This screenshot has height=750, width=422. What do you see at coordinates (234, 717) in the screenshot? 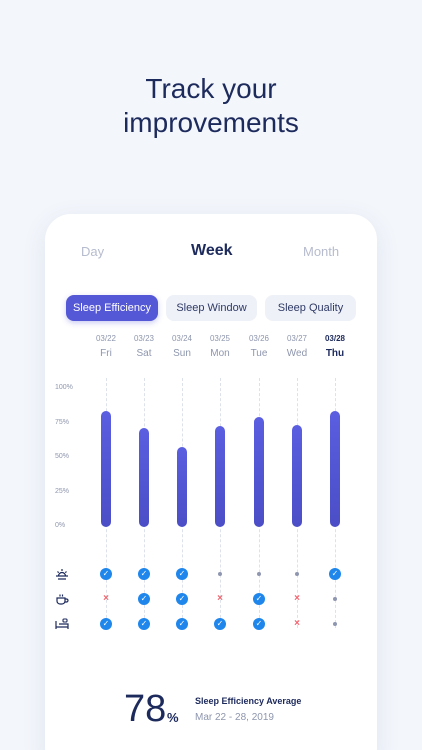
I see `summary-date-range: Mar 22 - 28, 2019` at bounding box center [234, 717].